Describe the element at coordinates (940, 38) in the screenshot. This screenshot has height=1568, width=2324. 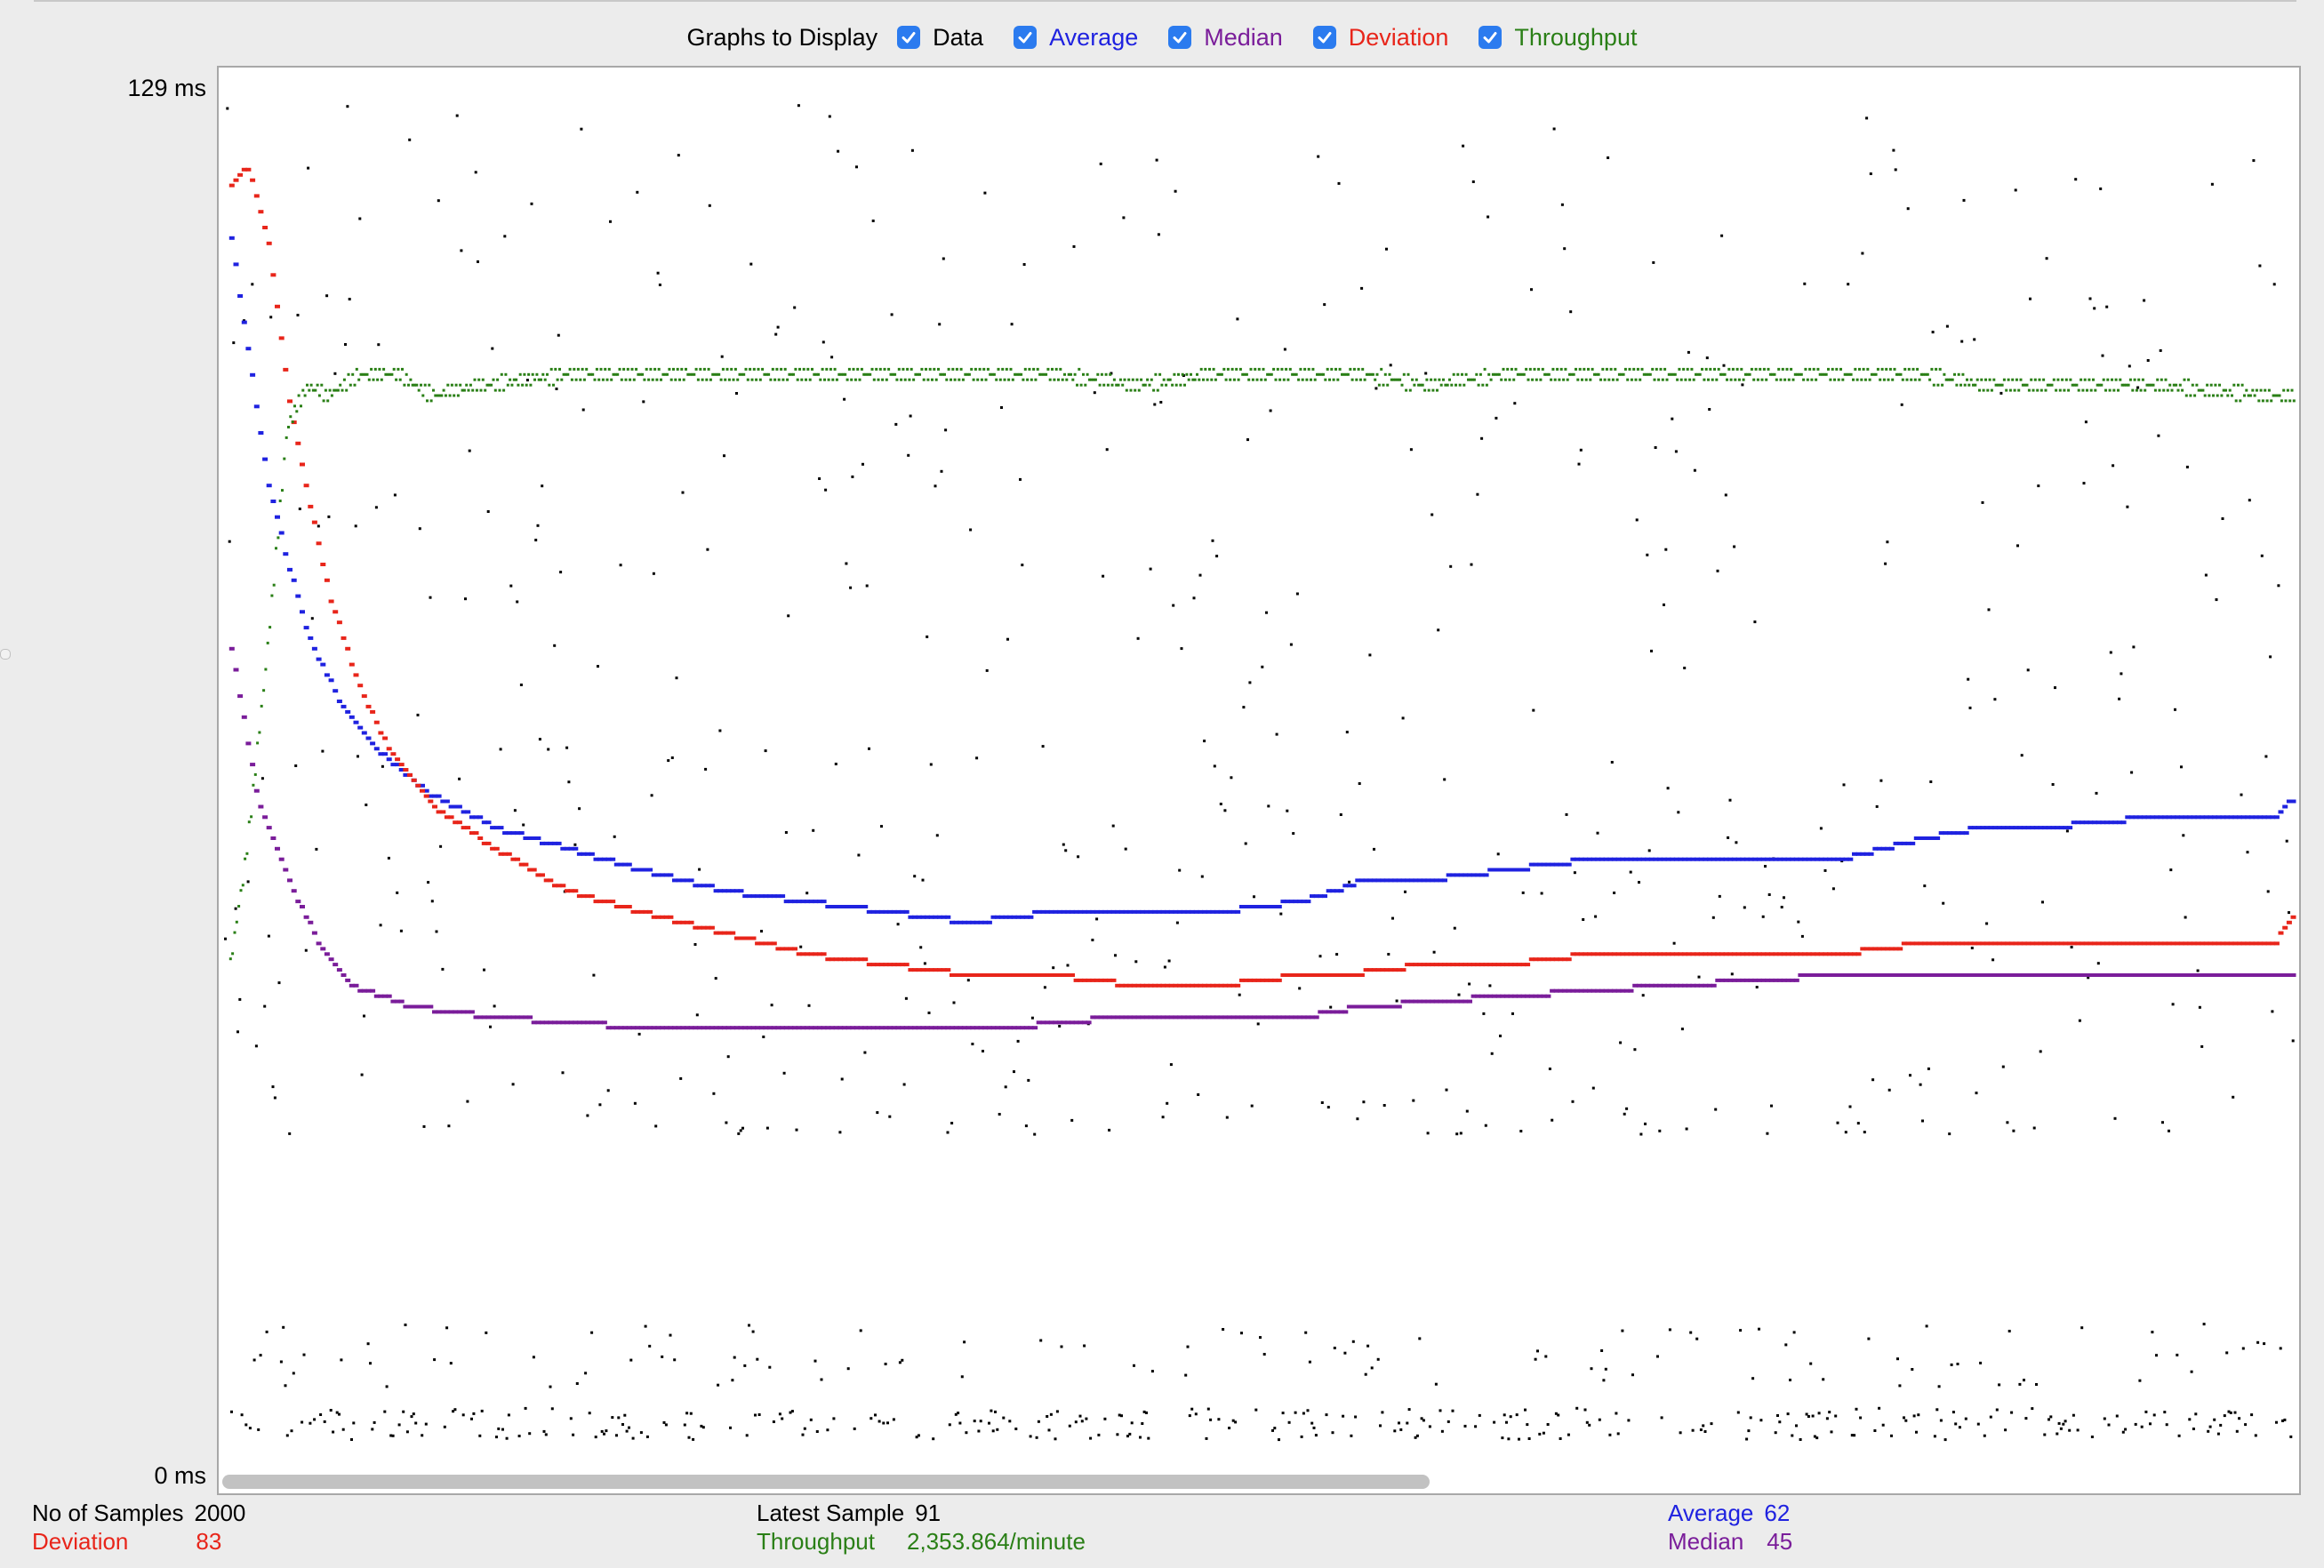
I see `toggle-data: Data` at that location.